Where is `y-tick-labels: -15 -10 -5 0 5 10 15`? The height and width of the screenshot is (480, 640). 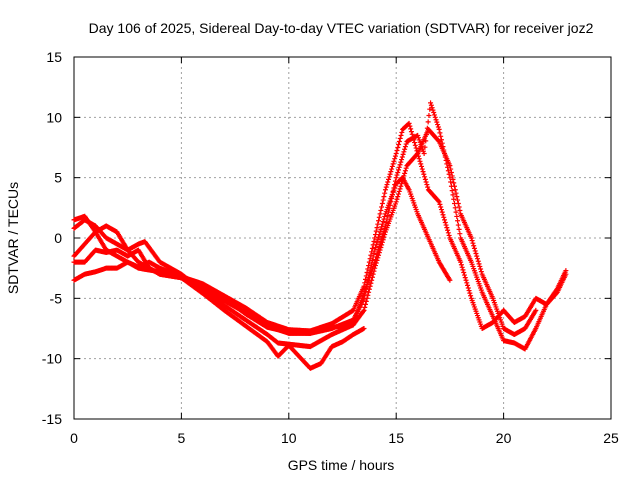 y-tick-labels: -15 -10 -5 0 5 10 15 is located at coordinates (52, 238).